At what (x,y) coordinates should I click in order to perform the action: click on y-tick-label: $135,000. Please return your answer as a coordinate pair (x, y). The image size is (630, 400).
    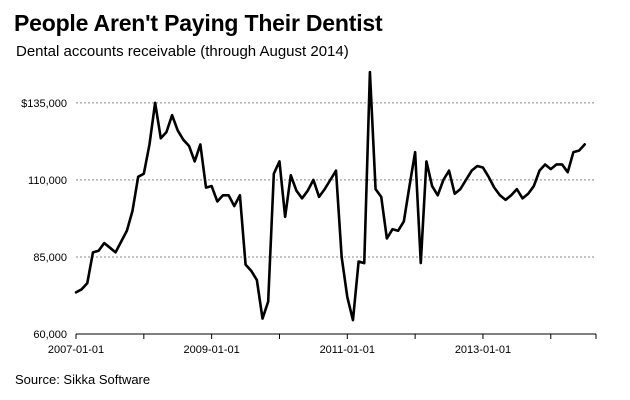
    Looking at the image, I should click on (44, 104).